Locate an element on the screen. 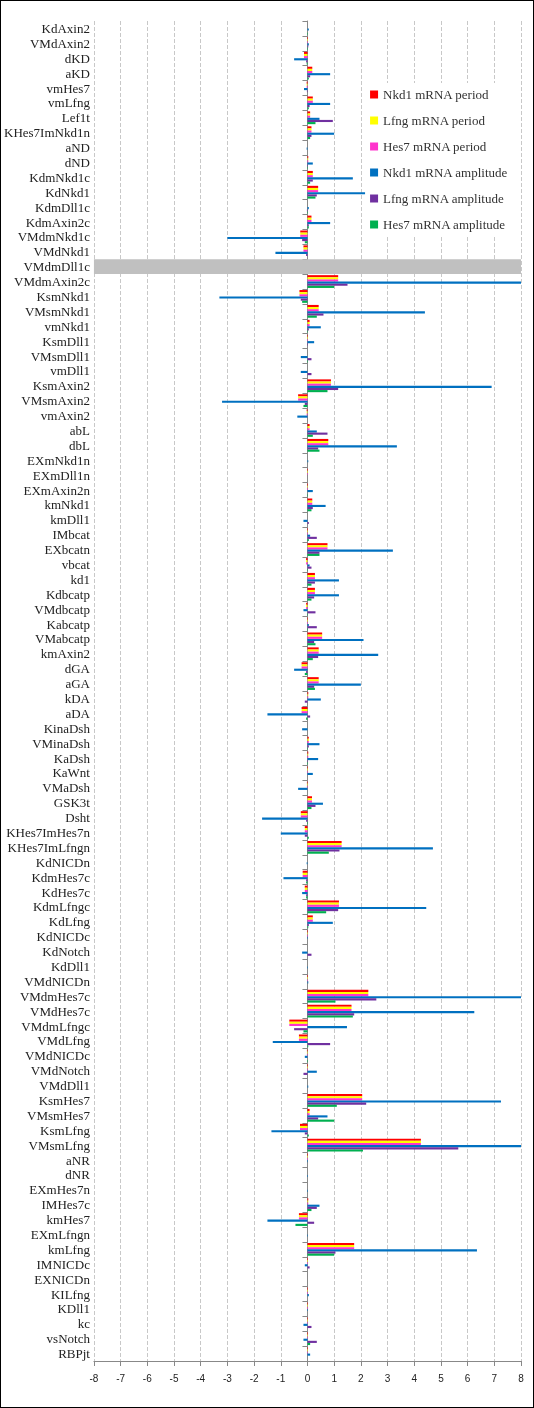  y-tick-label: VMdmHes7c is located at coordinates (55, 996).